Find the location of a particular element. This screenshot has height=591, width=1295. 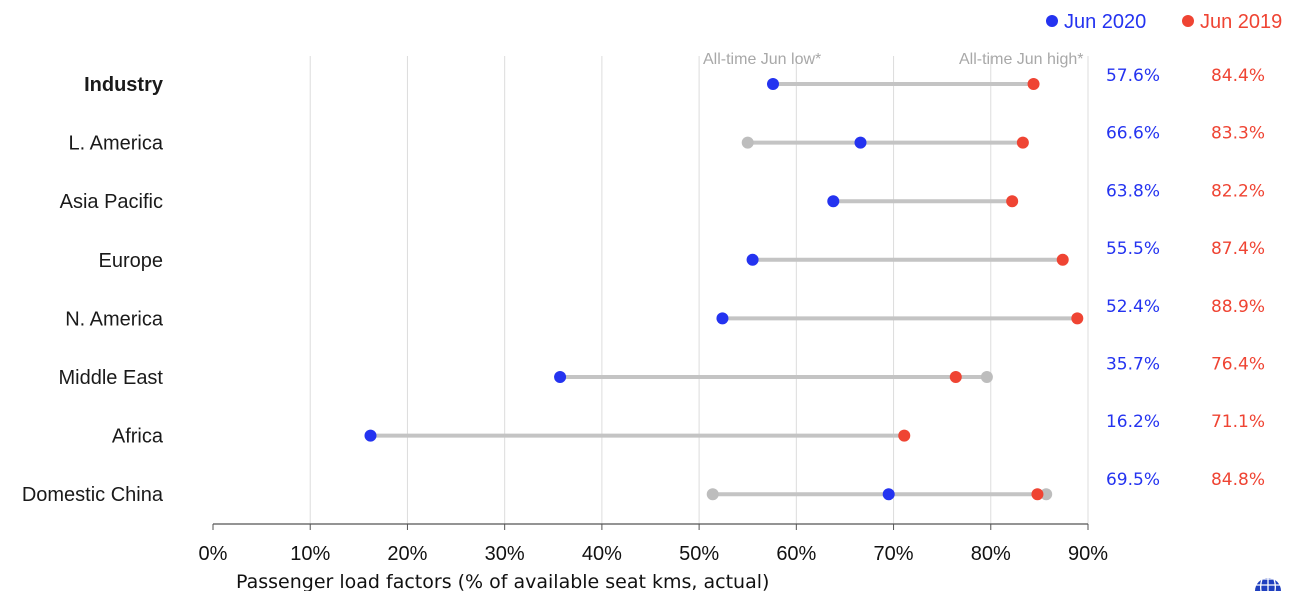

value-label-jun2019: 82.2% is located at coordinates (1238, 191).